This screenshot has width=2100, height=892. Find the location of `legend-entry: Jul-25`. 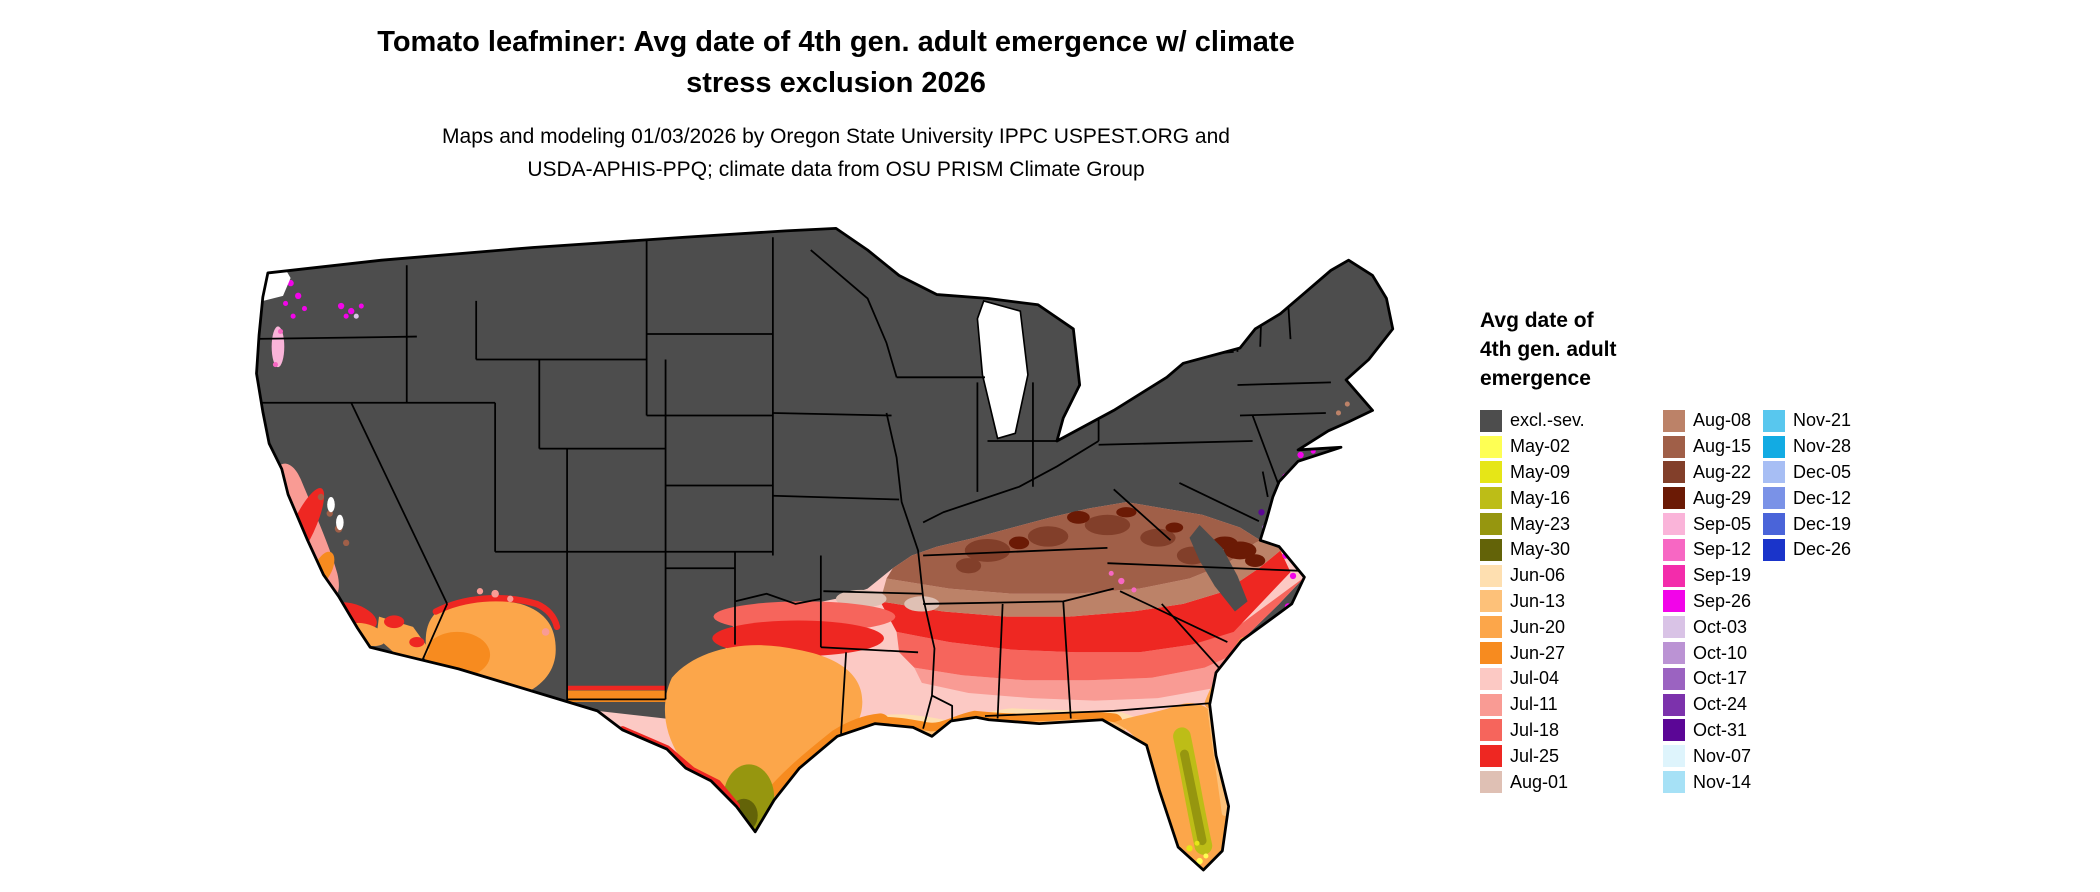

legend-entry: Jul-25 is located at coordinates (1532, 756).